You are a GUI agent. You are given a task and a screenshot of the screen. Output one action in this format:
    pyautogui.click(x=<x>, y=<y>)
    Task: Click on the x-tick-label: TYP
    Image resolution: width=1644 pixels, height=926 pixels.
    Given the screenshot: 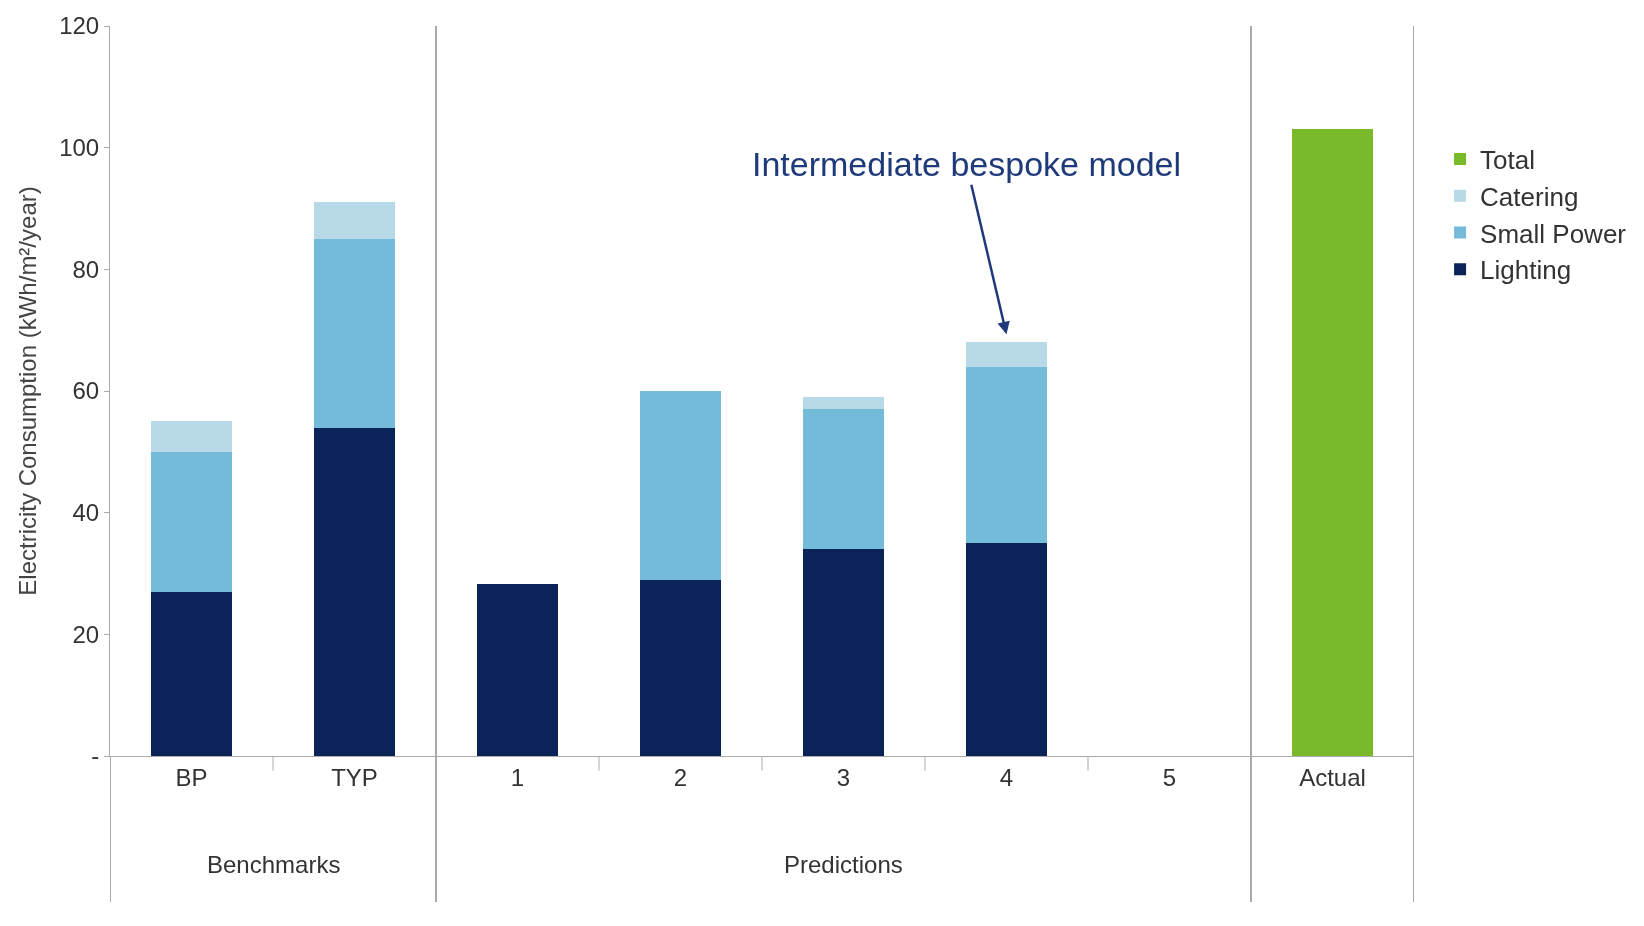 What is the action you would take?
    pyautogui.click(x=354, y=777)
    